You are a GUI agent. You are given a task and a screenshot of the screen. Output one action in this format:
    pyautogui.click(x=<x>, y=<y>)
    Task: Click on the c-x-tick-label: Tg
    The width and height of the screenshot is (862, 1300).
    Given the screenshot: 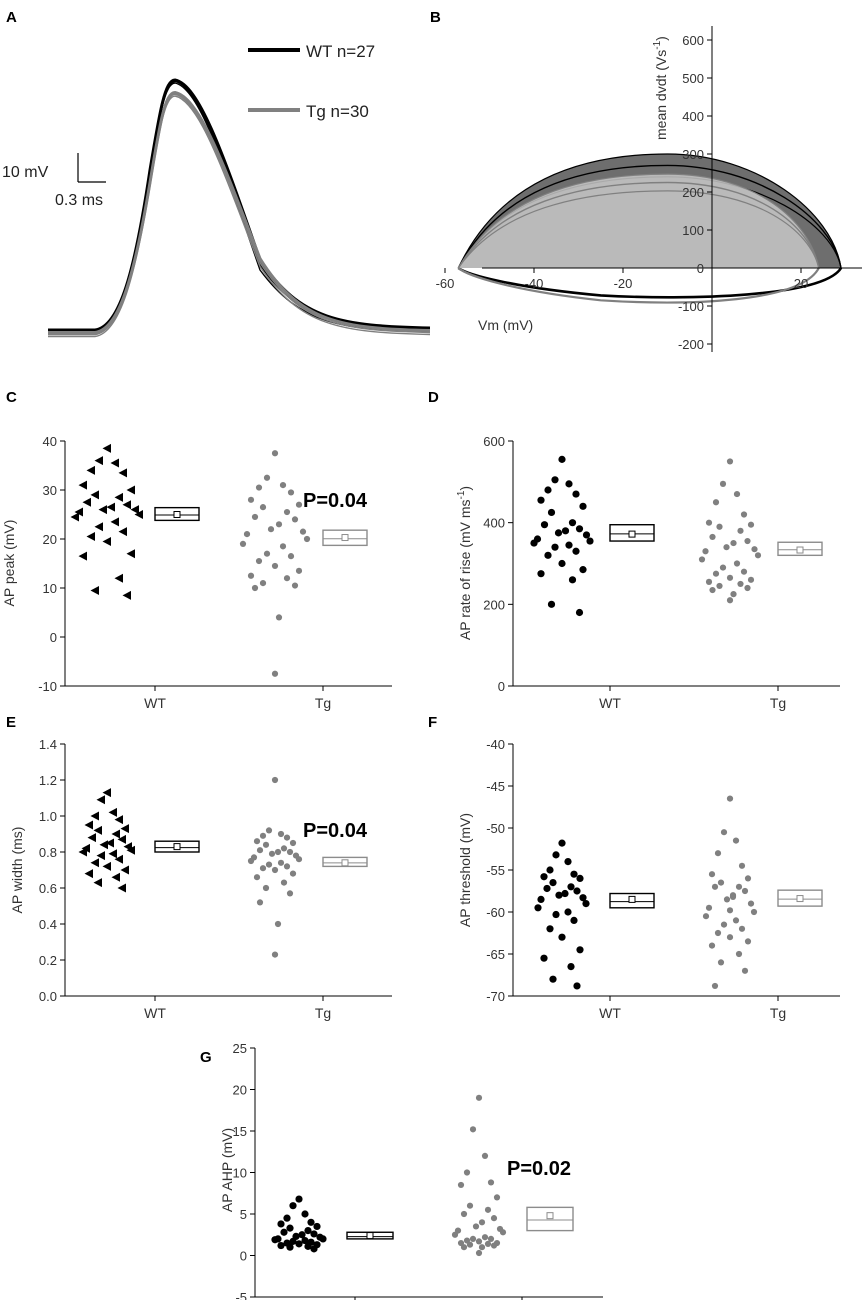 What is the action you would take?
    pyautogui.click(x=323, y=703)
    